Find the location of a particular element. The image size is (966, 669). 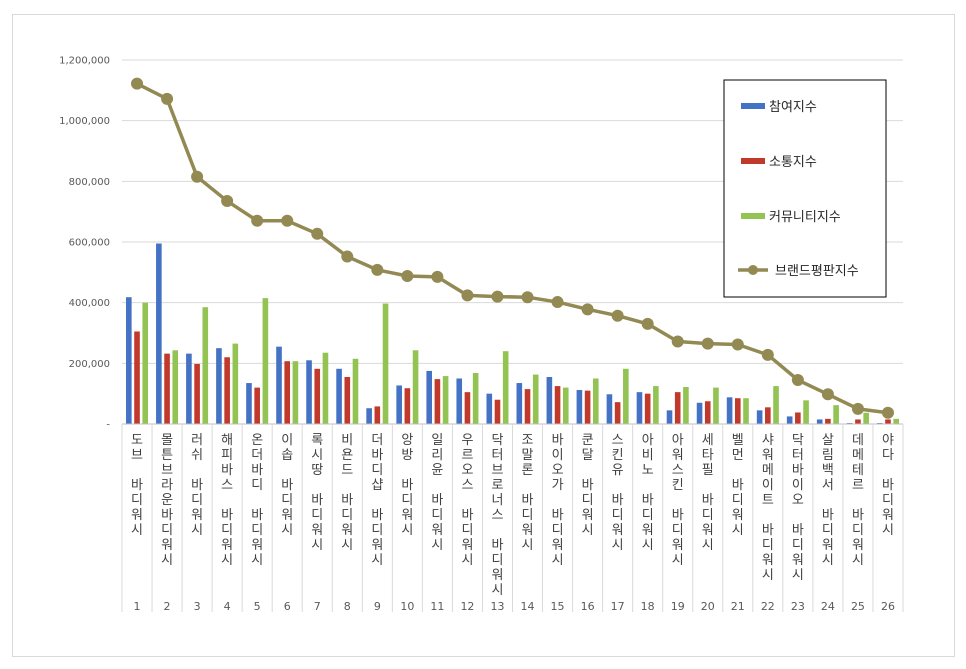

rank-label: 21 is located at coordinates (738, 606).